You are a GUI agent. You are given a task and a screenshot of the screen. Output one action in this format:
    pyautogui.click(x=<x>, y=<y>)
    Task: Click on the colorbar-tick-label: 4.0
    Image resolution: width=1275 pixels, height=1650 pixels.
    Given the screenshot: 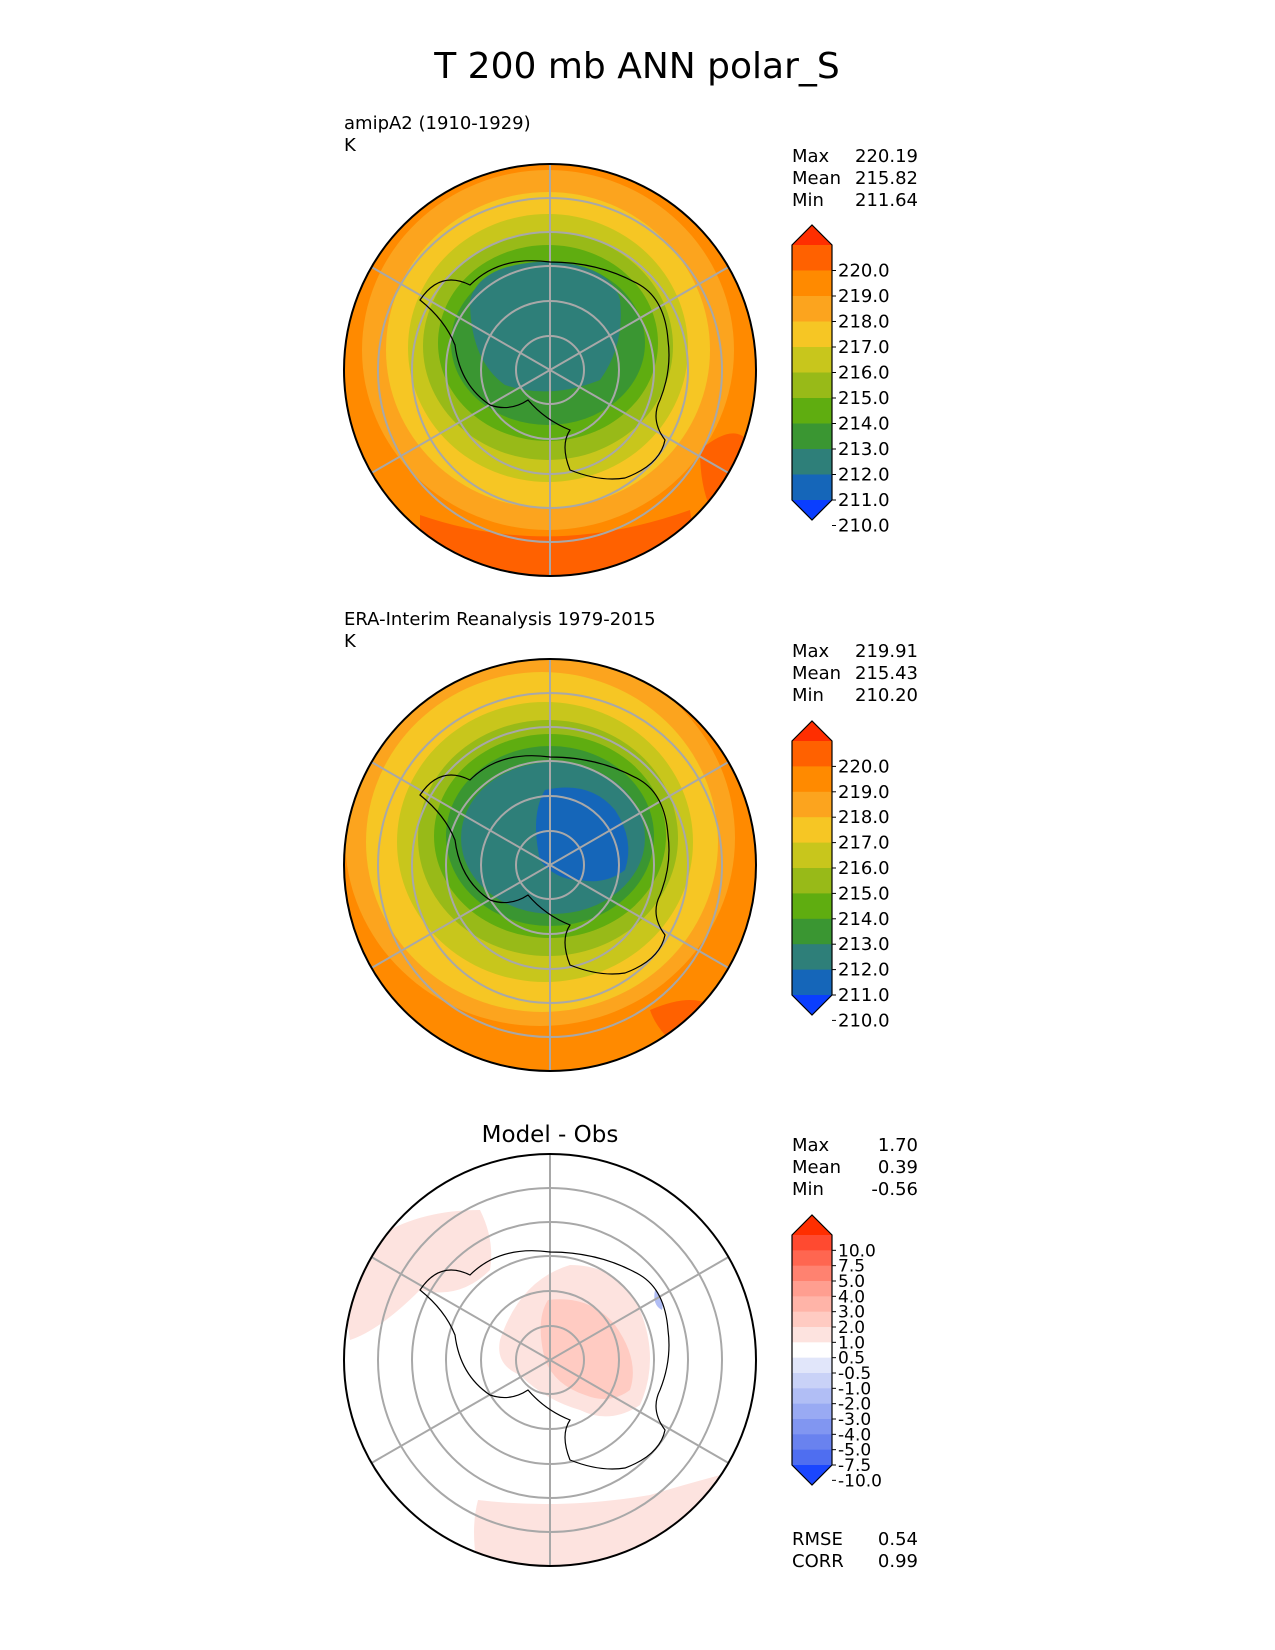 What is the action you would take?
    pyautogui.click(x=851, y=1297)
    